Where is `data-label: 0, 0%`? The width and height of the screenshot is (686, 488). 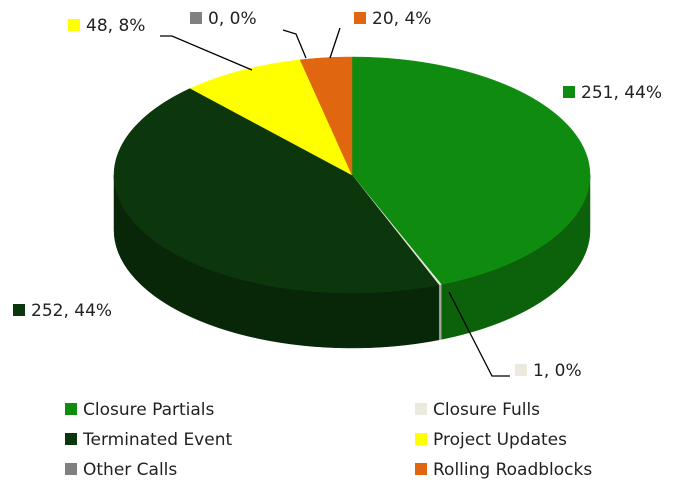 data-label: 0, 0% is located at coordinates (232, 19).